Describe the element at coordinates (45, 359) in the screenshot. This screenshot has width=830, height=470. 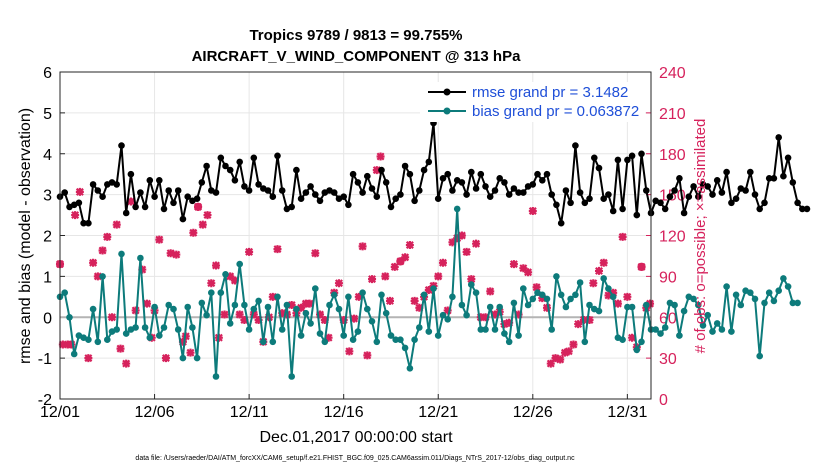
I see `y-tick-label-left: -1` at that location.